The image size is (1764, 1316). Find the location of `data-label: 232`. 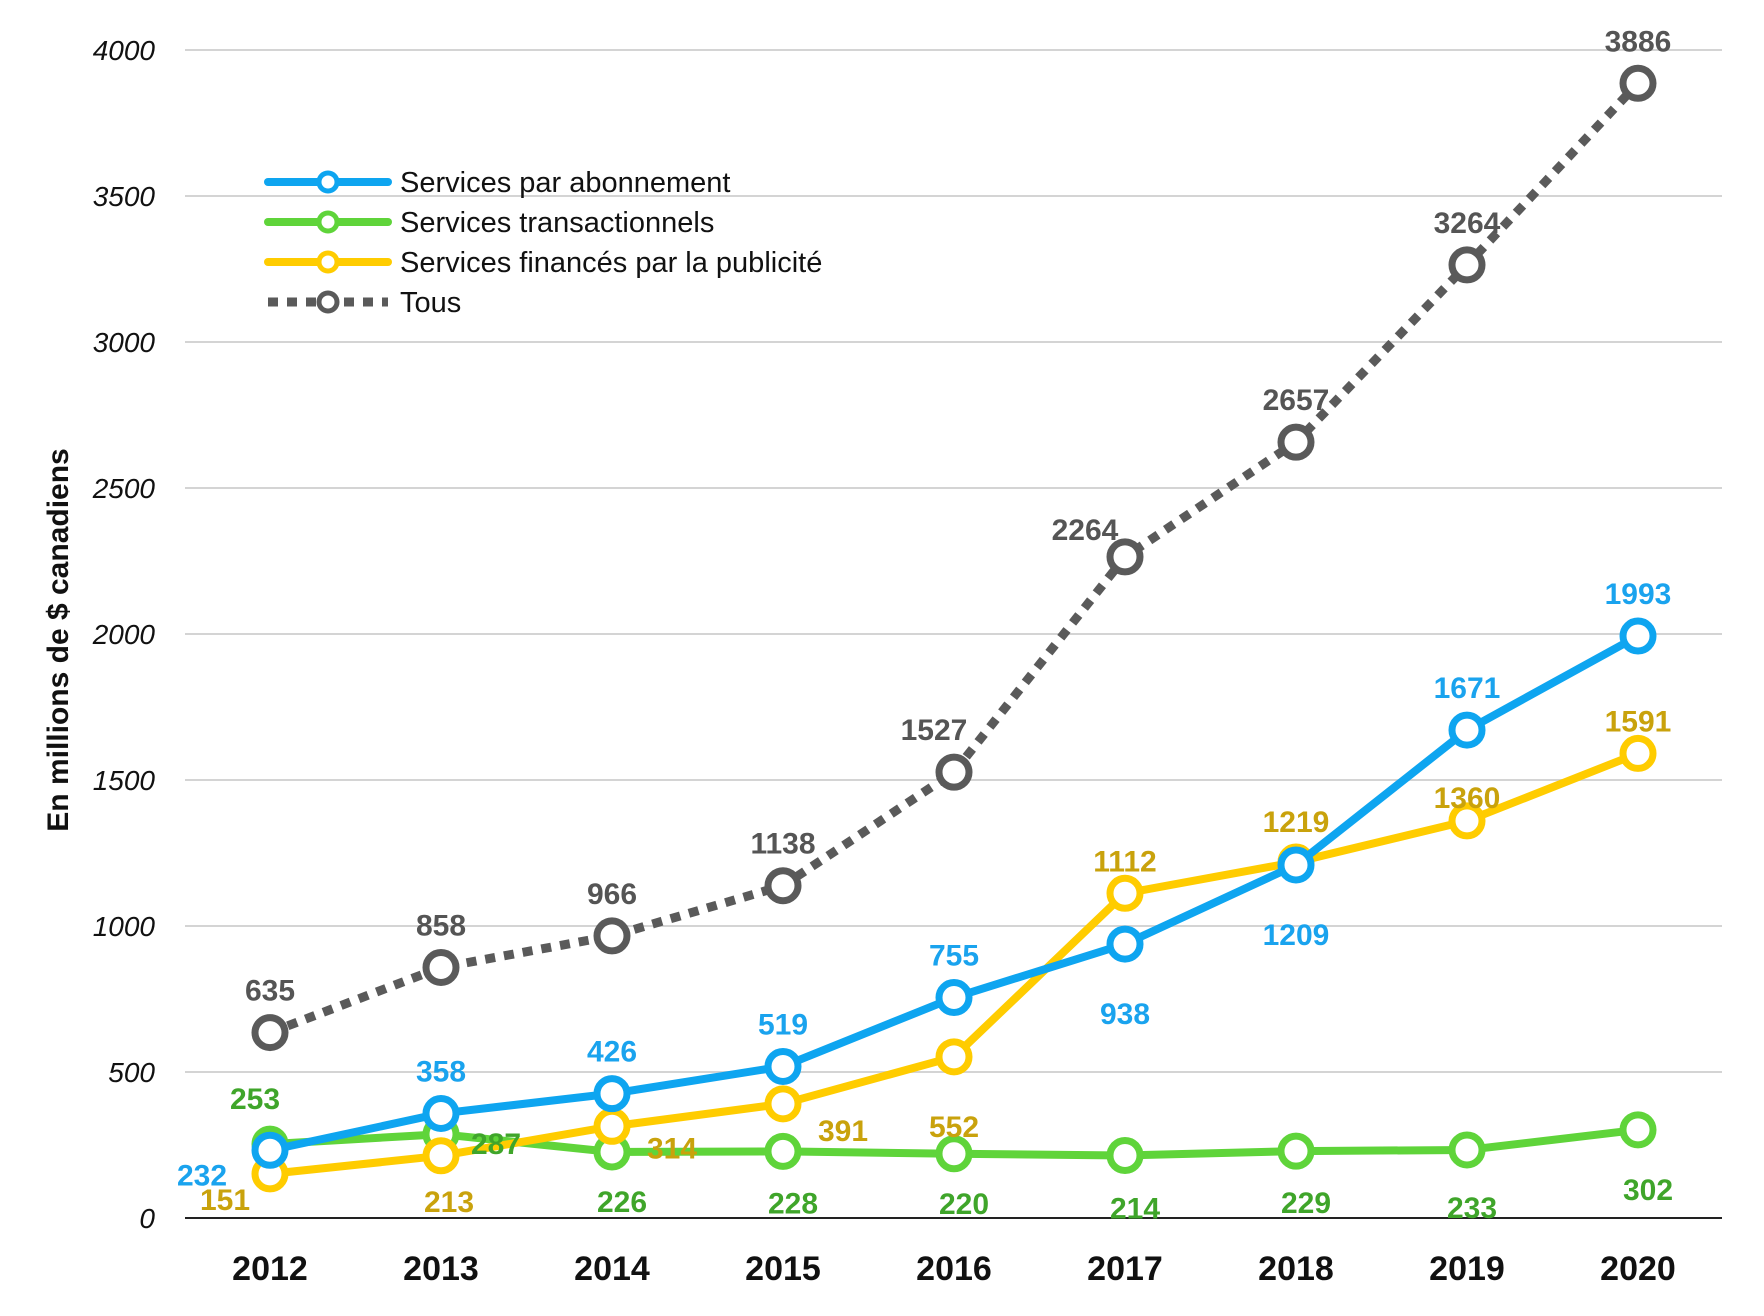

data-label: 232 is located at coordinates (202, 1175).